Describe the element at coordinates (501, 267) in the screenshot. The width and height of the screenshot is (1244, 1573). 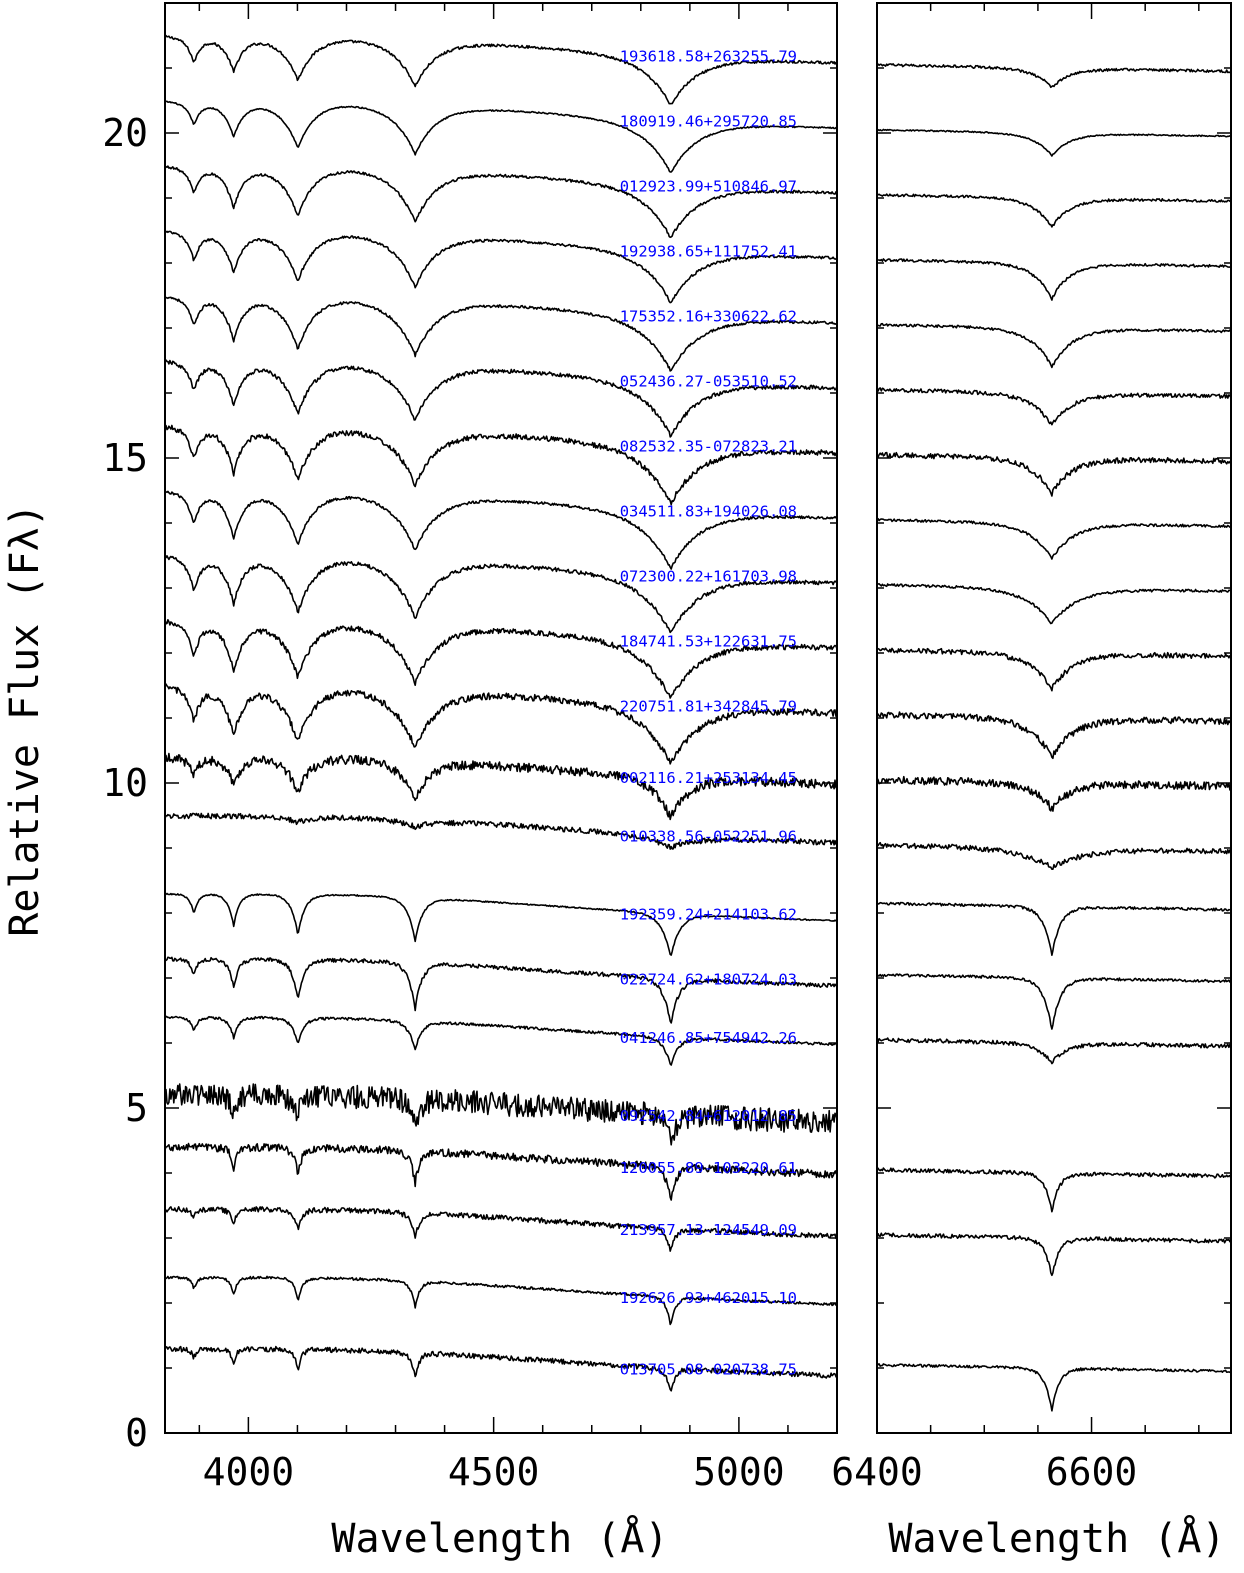
I see `spectrum-192938.65+111752.41` at that location.